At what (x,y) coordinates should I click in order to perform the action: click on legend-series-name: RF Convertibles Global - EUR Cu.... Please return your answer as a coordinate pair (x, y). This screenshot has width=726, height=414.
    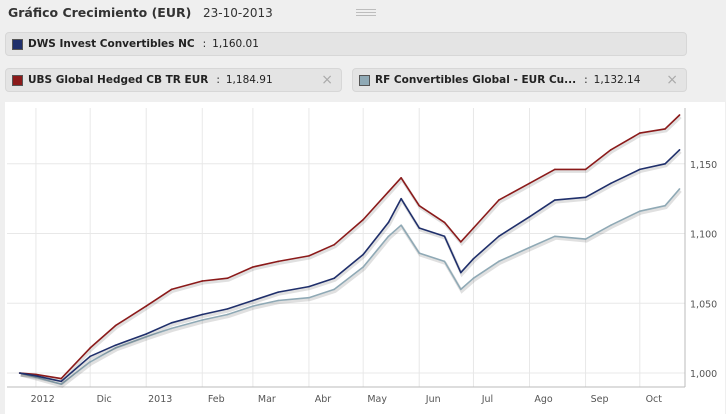
    Looking at the image, I should click on (476, 80).